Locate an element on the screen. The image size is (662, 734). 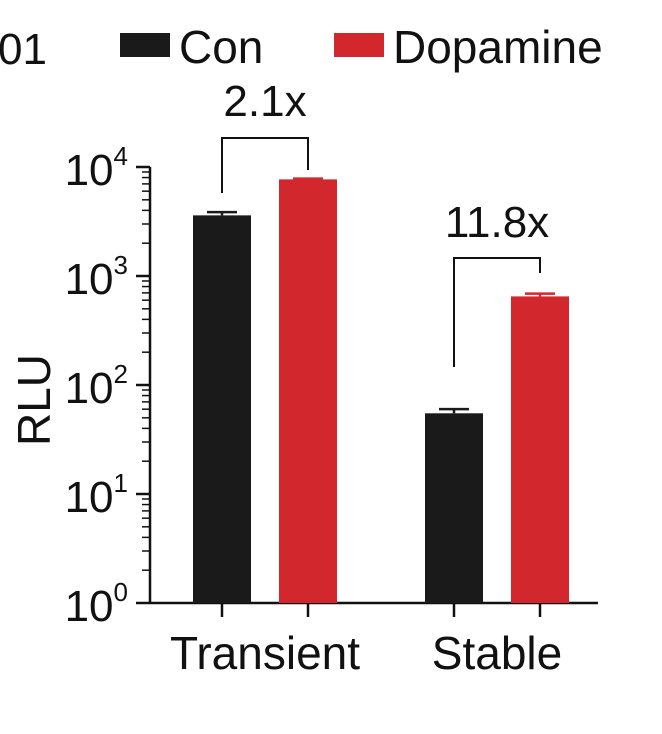
legend-swatch-con is located at coordinates (145, 45).